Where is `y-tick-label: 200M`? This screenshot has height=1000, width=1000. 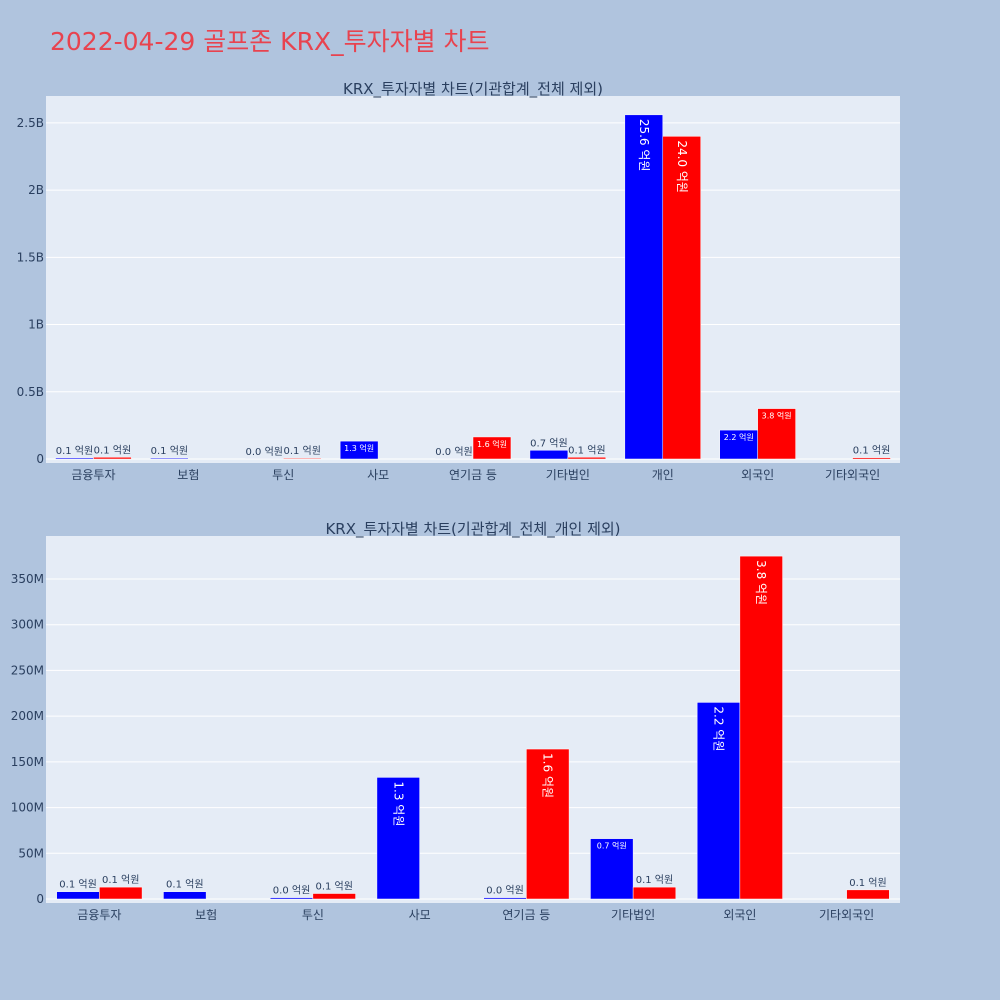
y-tick-label: 200M is located at coordinates (27, 716).